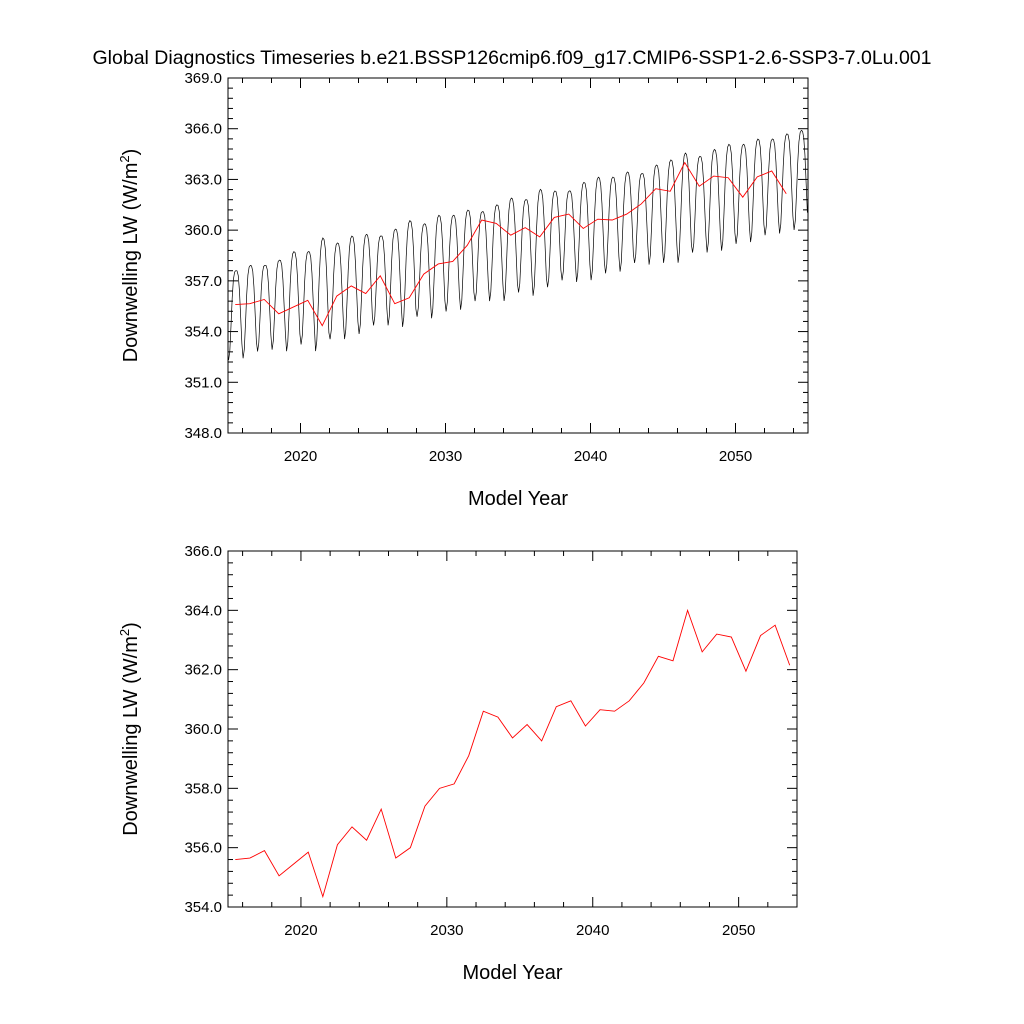 This screenshot has width=1024, height=1024. What do you see at coordinates (203, 433) in the screenshot?
I see `y-tick-label: 348.0` at bounding box center [203, 433].